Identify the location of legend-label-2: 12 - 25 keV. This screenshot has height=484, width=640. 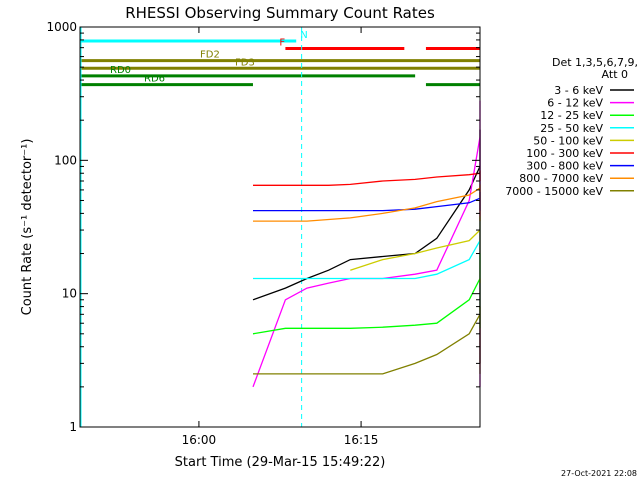
(571, 115).